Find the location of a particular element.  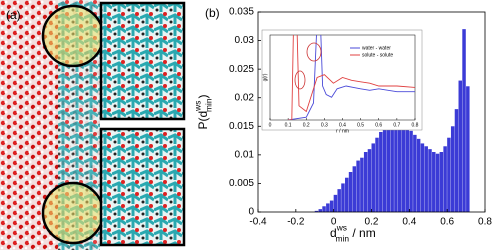

x-tick-label: -0.4 is located at coordinates (258, 222).